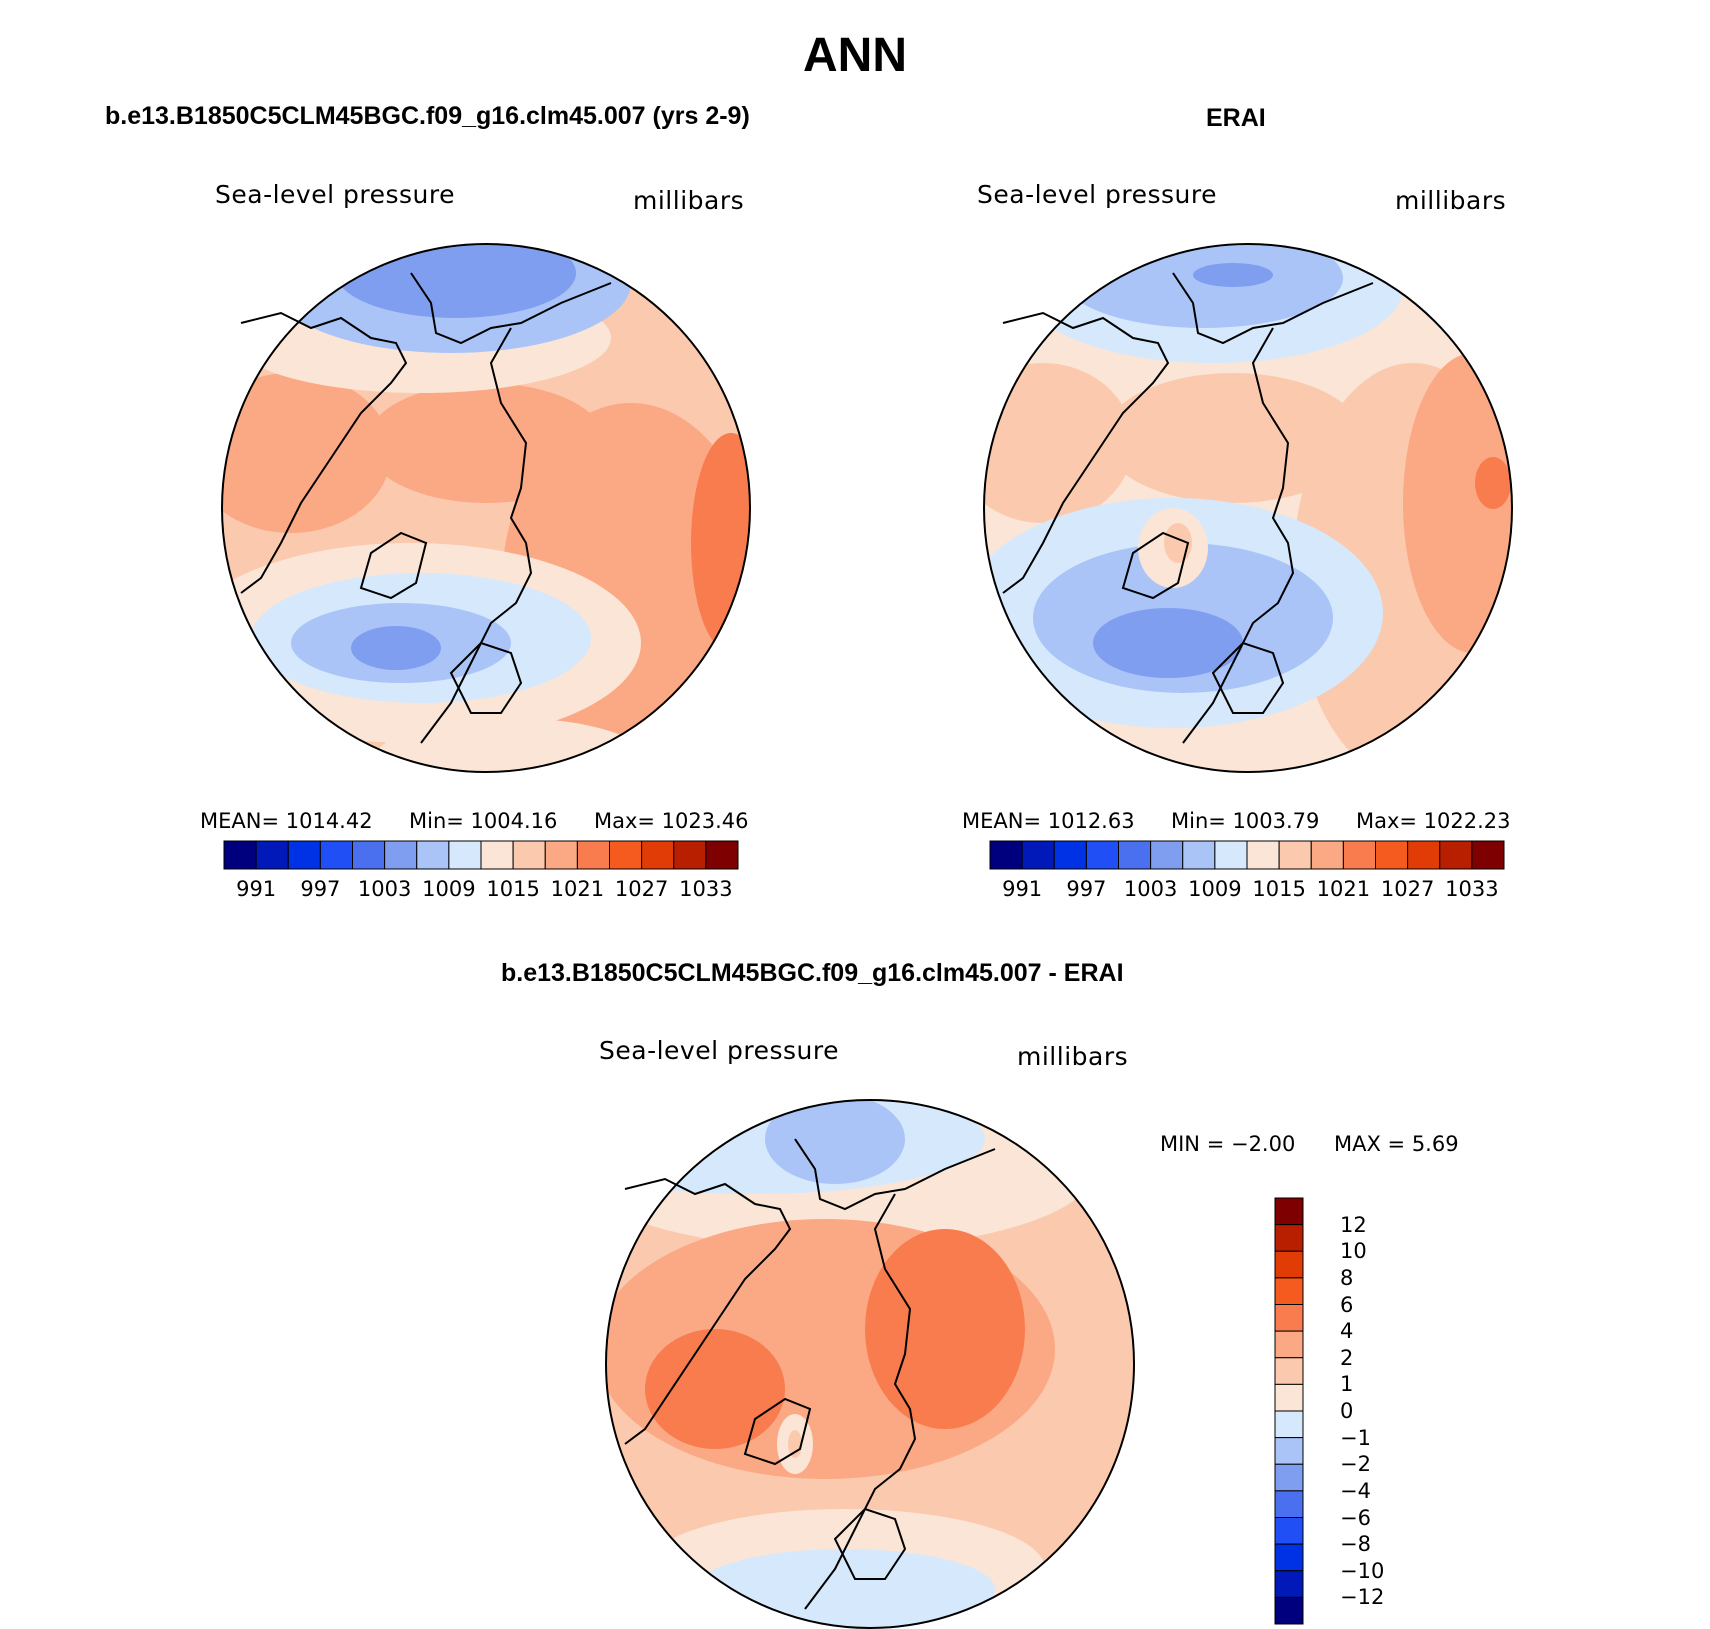  Describe the element at coordinates (1233, 275) in the screenshot. I see `panel-2-region-pacific-low-core` at that location.